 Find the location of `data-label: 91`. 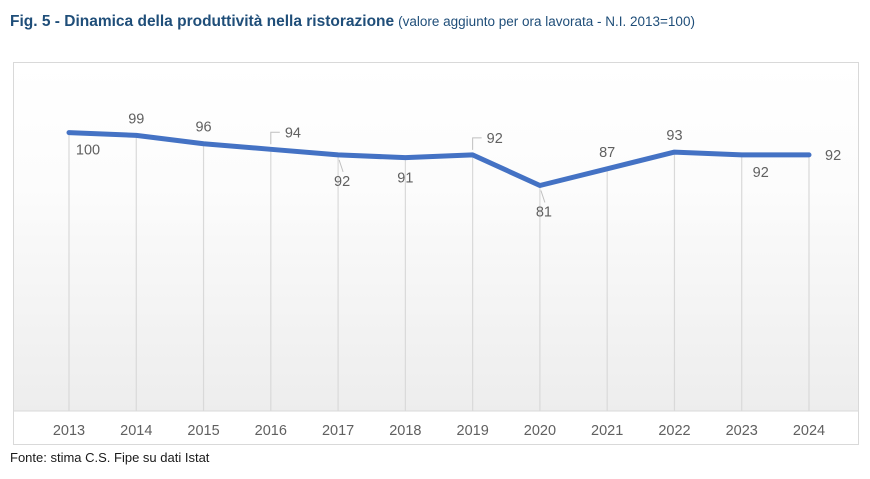

data-label: 91 is located at coordinates (405, 179).